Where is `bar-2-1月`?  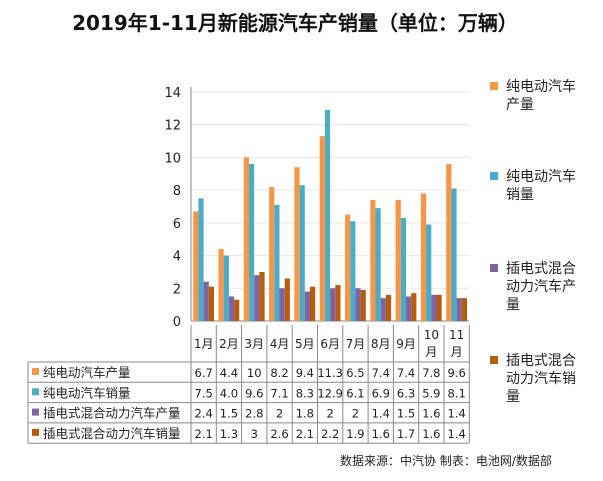
bar-2-1月 is located at coordinates (201, 259).